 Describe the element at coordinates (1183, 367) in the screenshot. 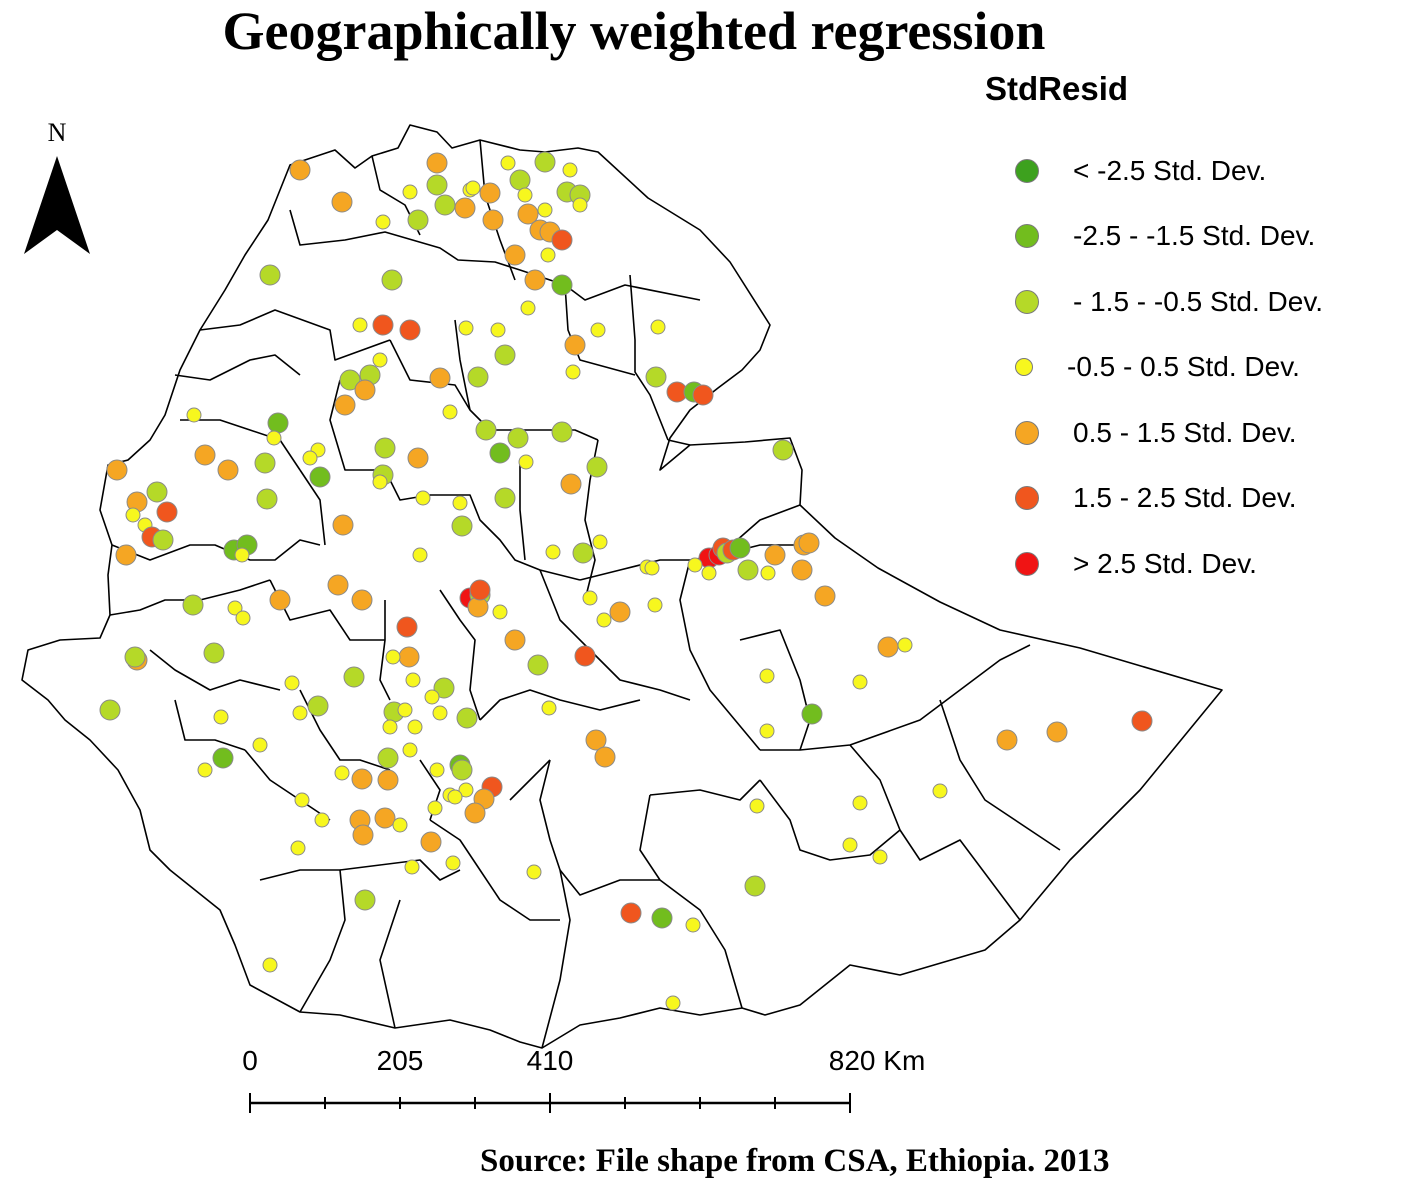

I see `legend-label: -0.5 - 0.5 Std. Dev.` at that location.